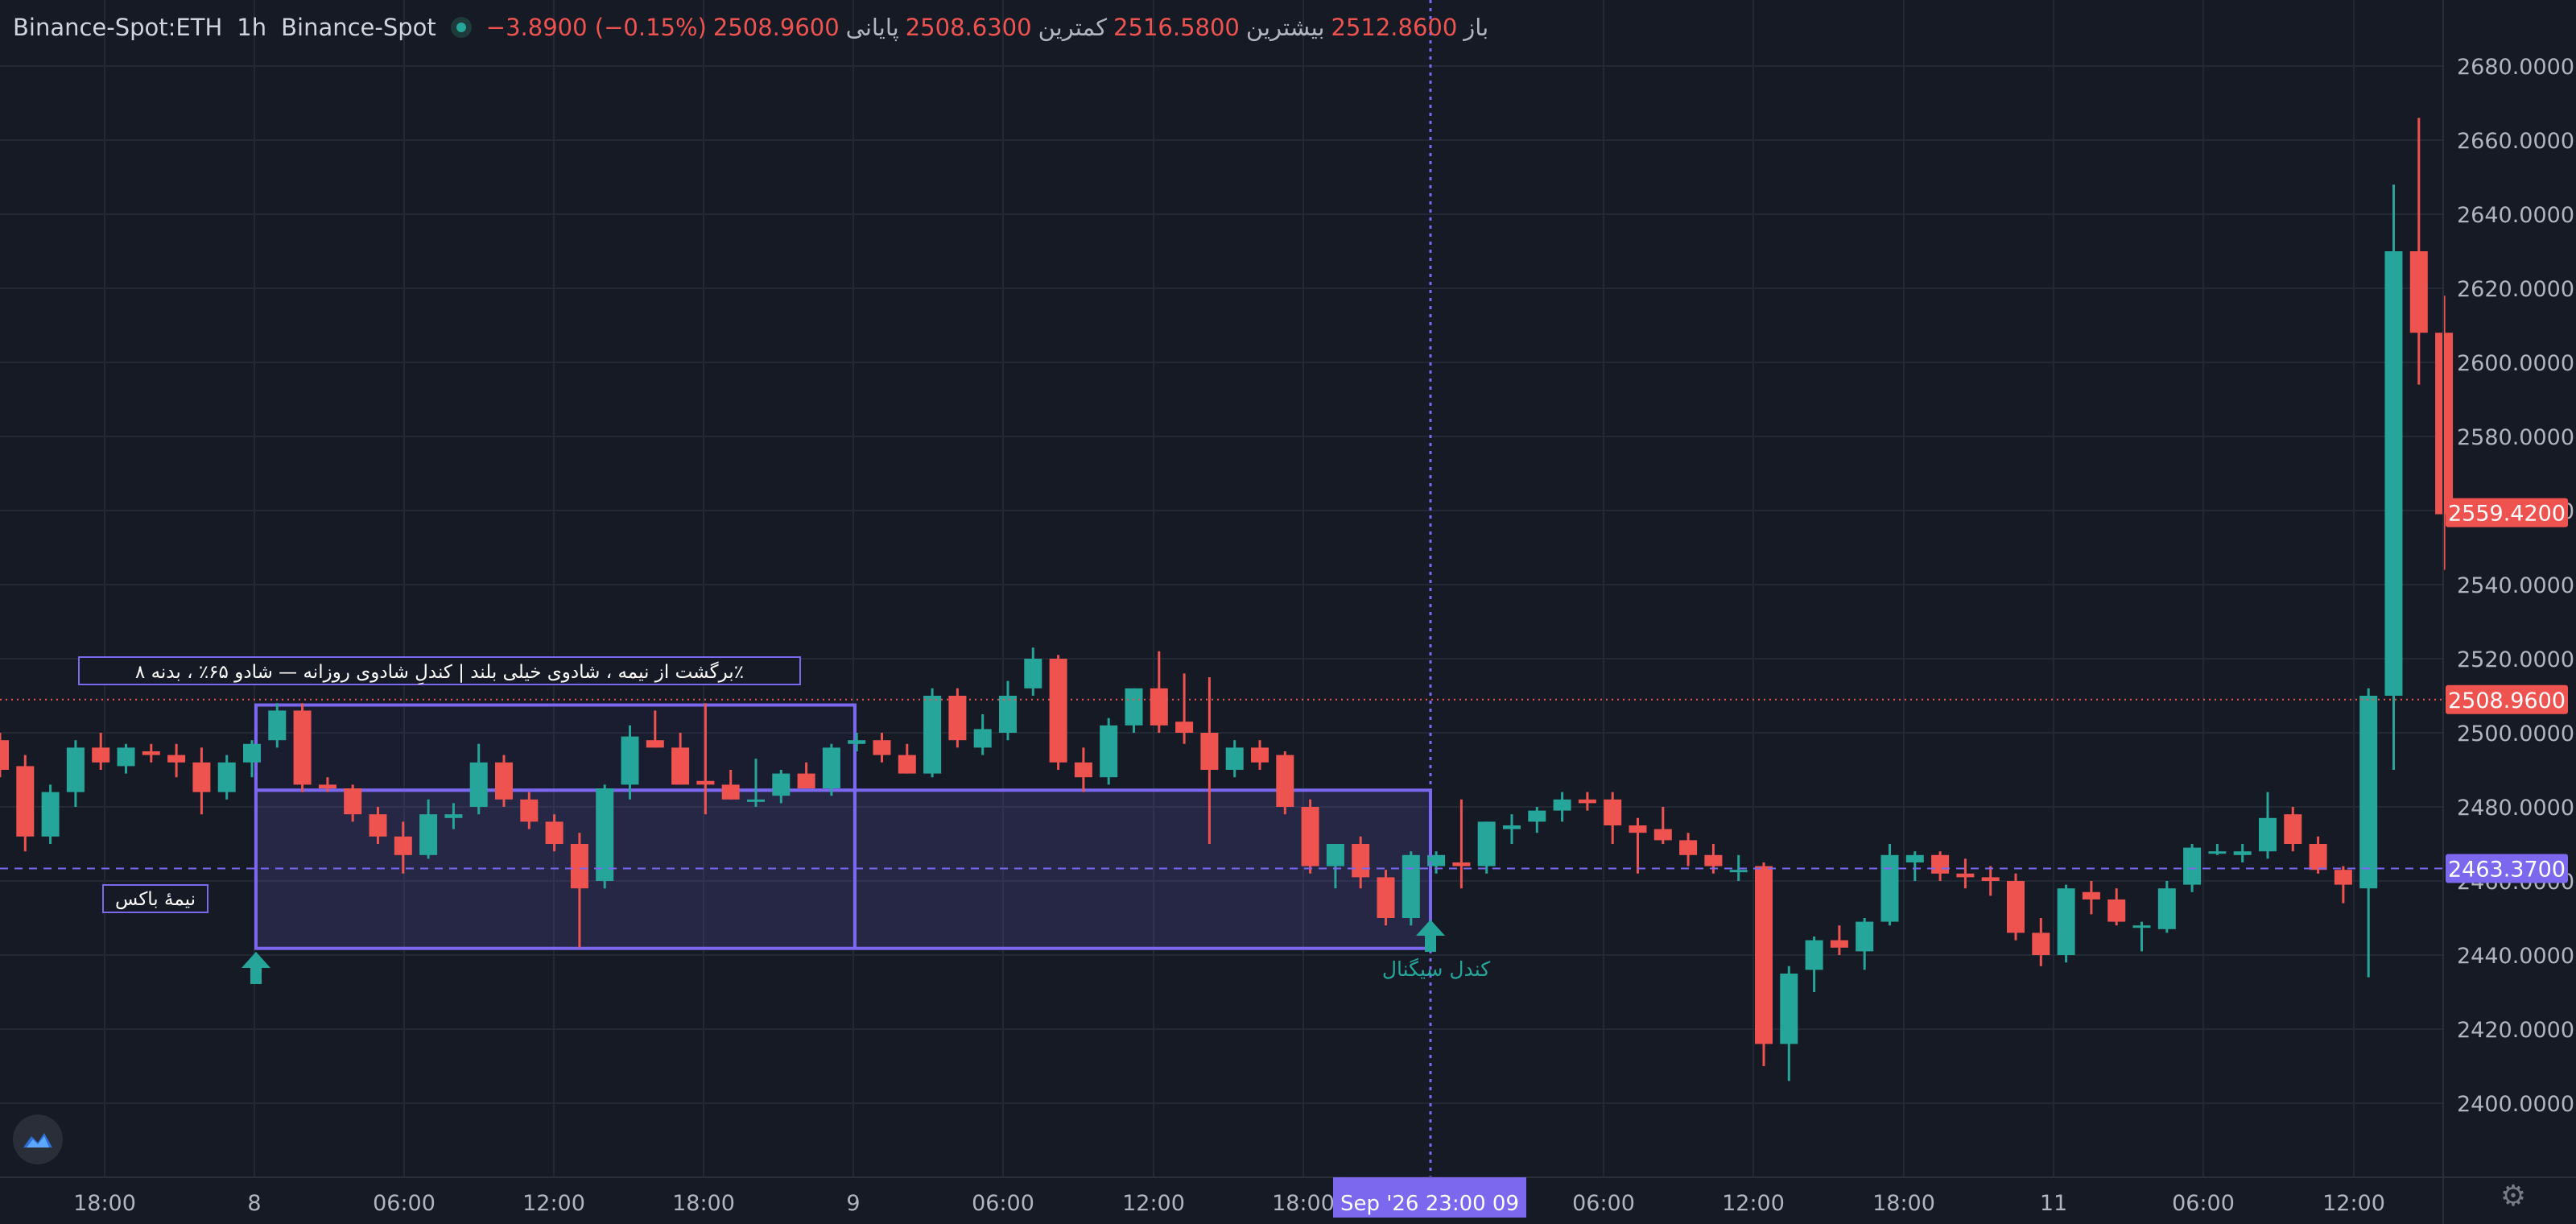  I want to click on interval-label: 1h, so click(252, 27).